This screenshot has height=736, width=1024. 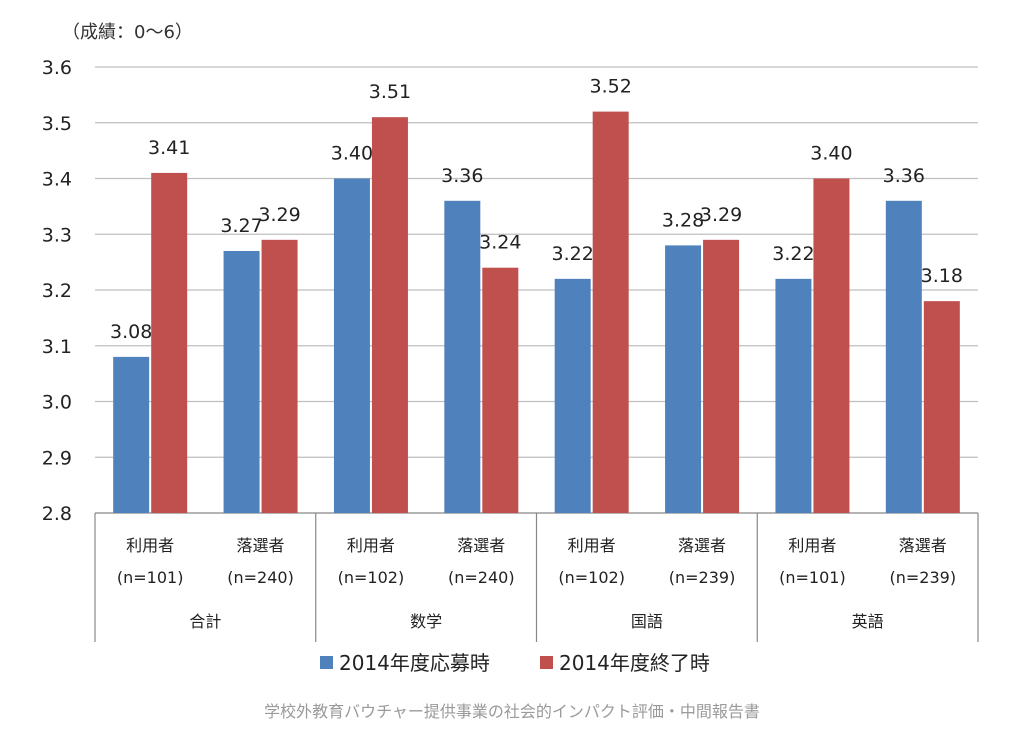 What do you see at coordinates (942, 276) in the screenshot?
I see `data-label: 3.18` at bounding box center [942, 276].